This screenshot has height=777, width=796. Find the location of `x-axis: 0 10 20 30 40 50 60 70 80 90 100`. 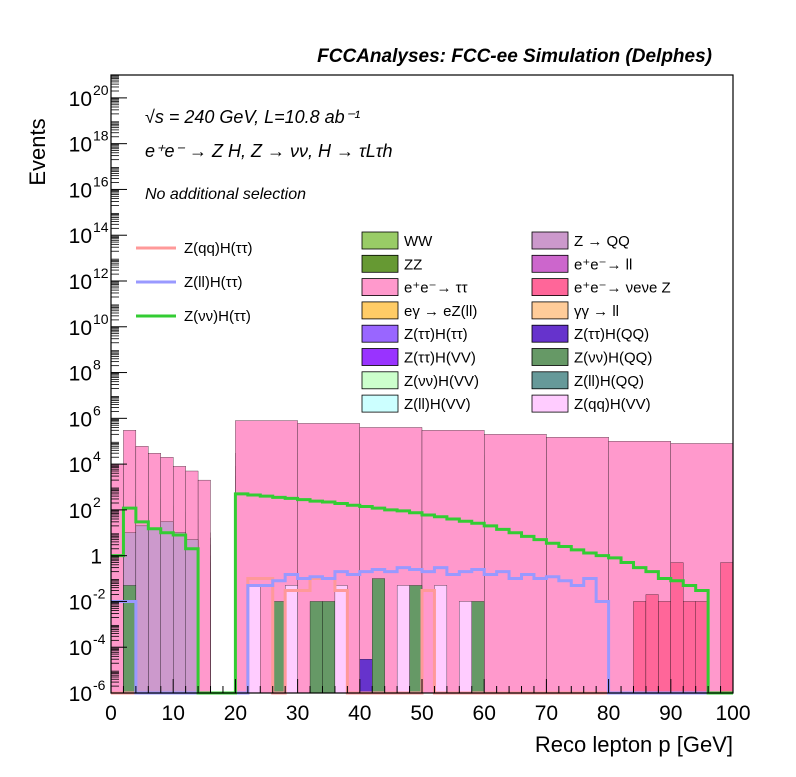

x-axis: 0 10 20 30 40 50 60 70 80 90 100 is located at coordinates (428, 702).